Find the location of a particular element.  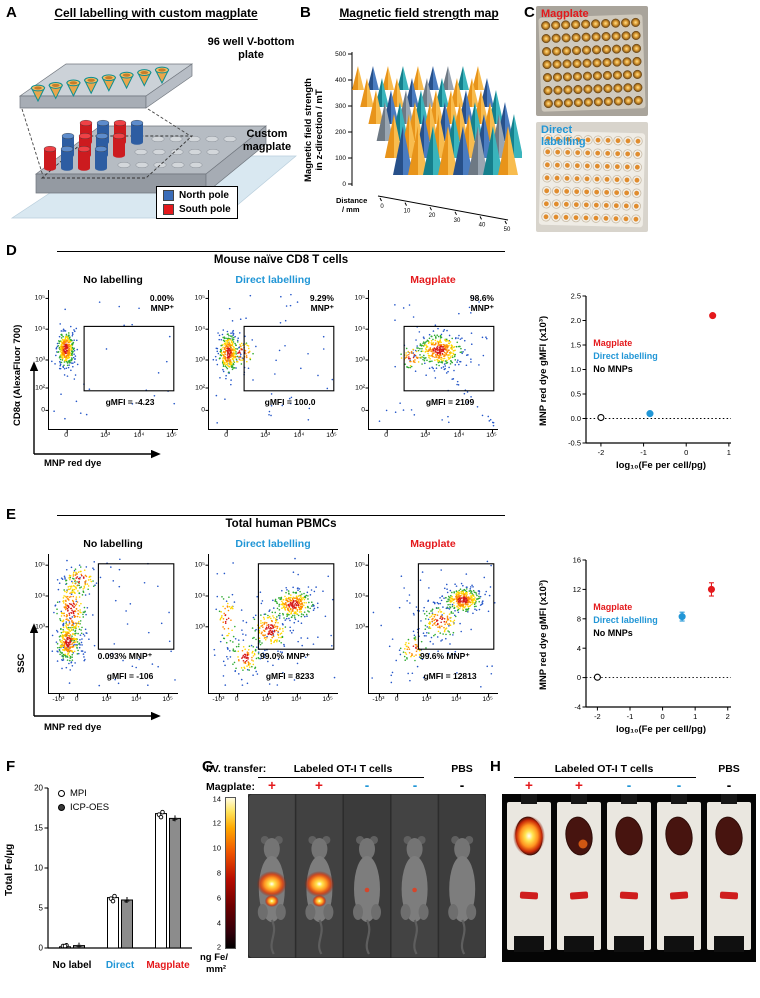

south-pole-label: South pole is located at coordinates (205, 209).